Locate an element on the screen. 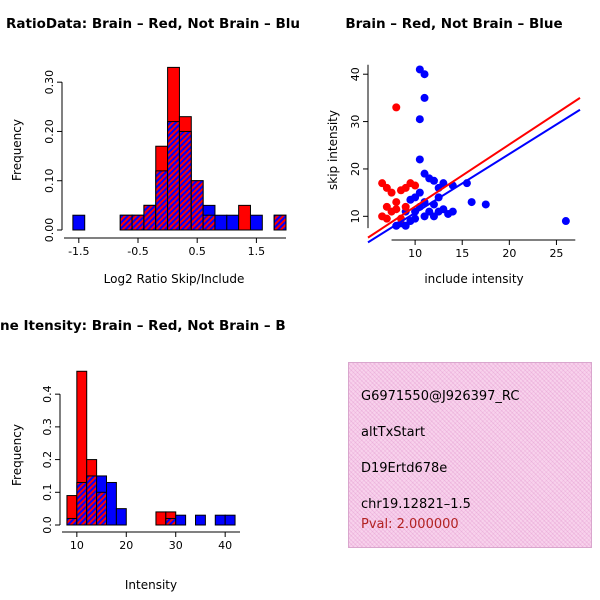  y-tick-label: 0.2 is located at coordinates (47, 460).